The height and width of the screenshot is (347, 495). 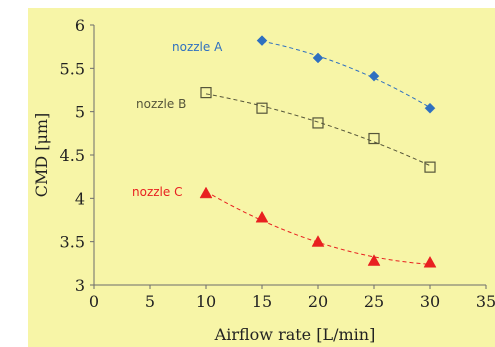 I want to click on series-labels: nozzle A nozzle B nozzle C, so click(x=177, y=119).